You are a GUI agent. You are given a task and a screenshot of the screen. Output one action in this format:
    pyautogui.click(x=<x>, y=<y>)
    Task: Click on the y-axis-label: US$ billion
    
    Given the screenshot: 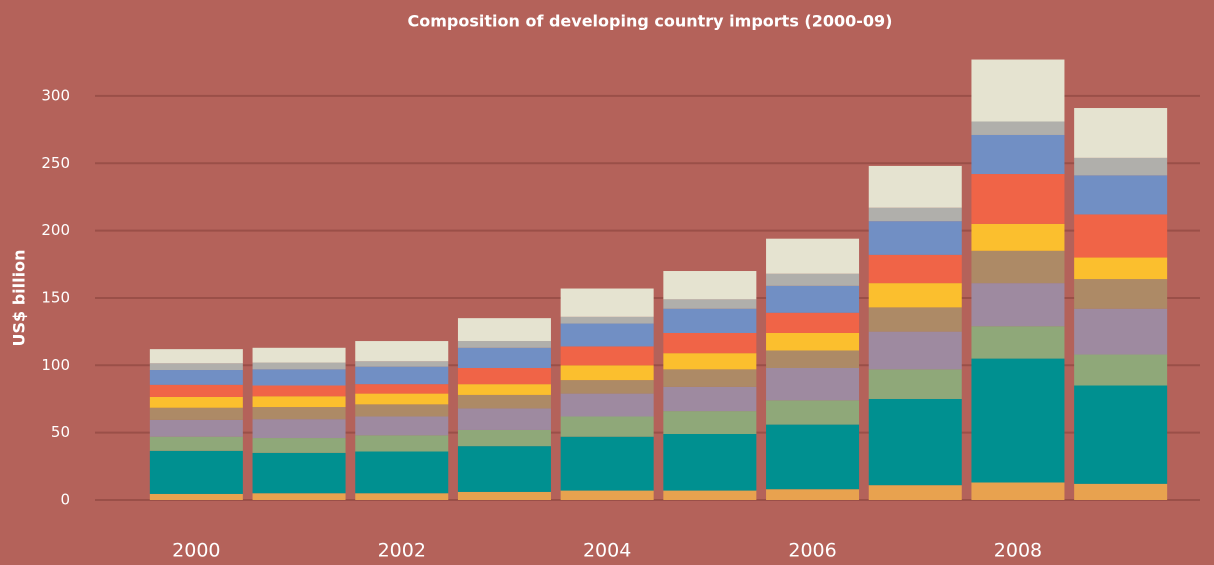 What is the action you would take?
    pyautogui.click(x=19, y=298)
    